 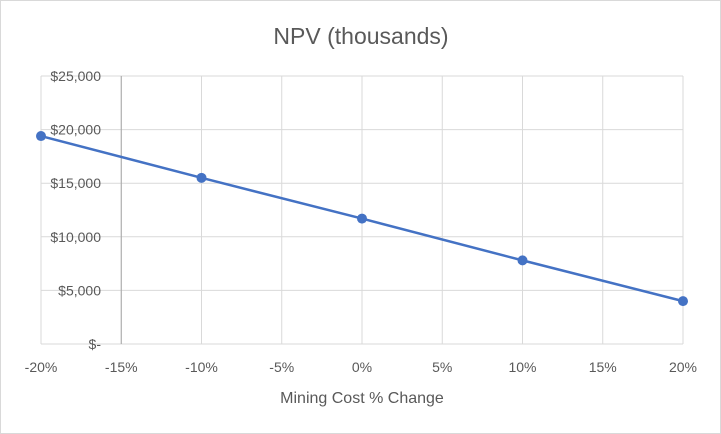 What do you see at coordinates (281, 367) in the screenshot?
I see `x-tick-label: -5%` at bounding box center [281, 367].